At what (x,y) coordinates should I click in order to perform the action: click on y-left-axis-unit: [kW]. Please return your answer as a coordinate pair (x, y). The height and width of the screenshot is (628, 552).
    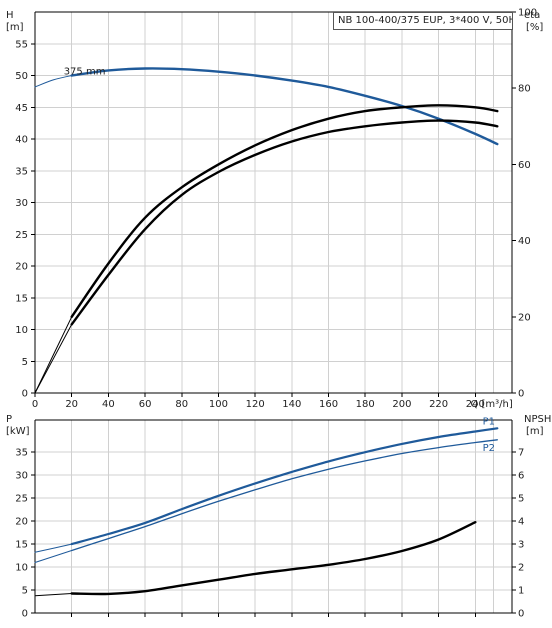
    Looking at the image, I should click on (18, 431).